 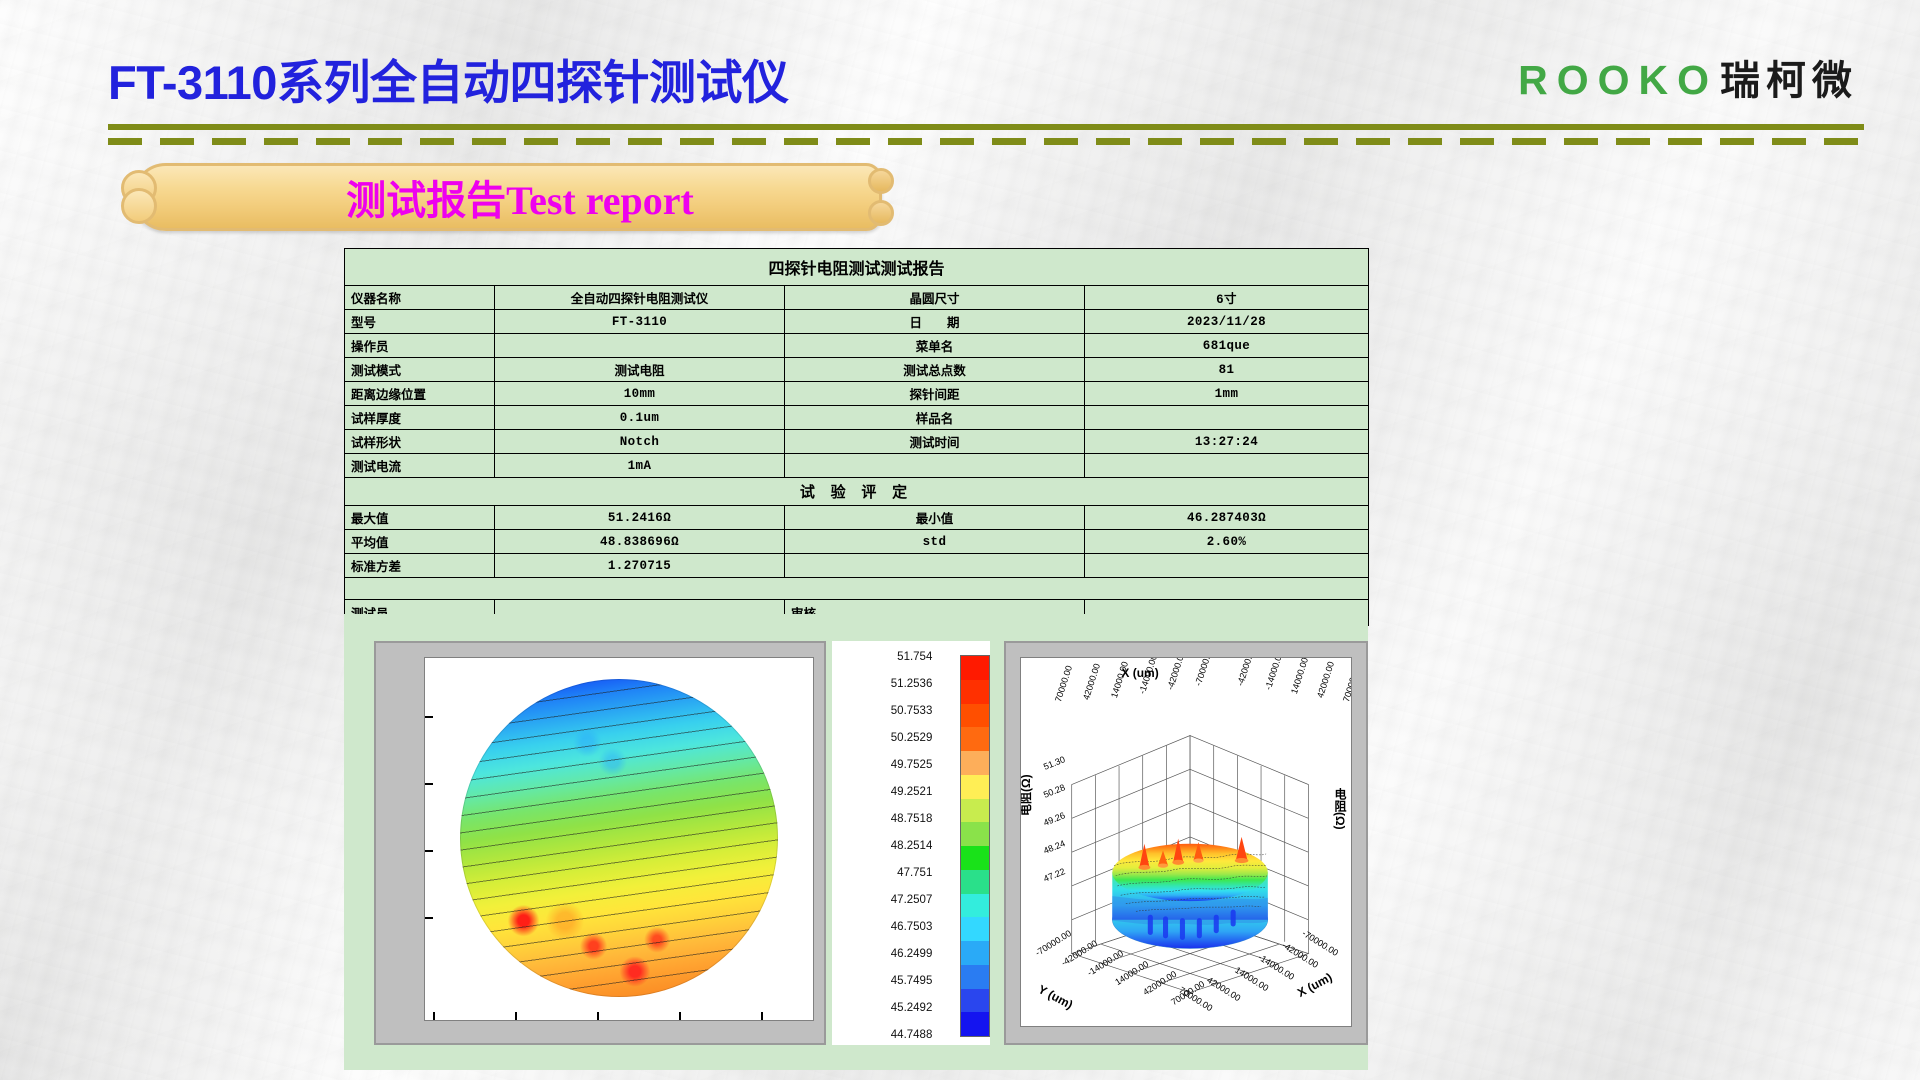 What do you see at coordinates (1226, 345) in the screenshot?
I see `row-val-menu-name: 681que` at bounding box center [1226, 345].